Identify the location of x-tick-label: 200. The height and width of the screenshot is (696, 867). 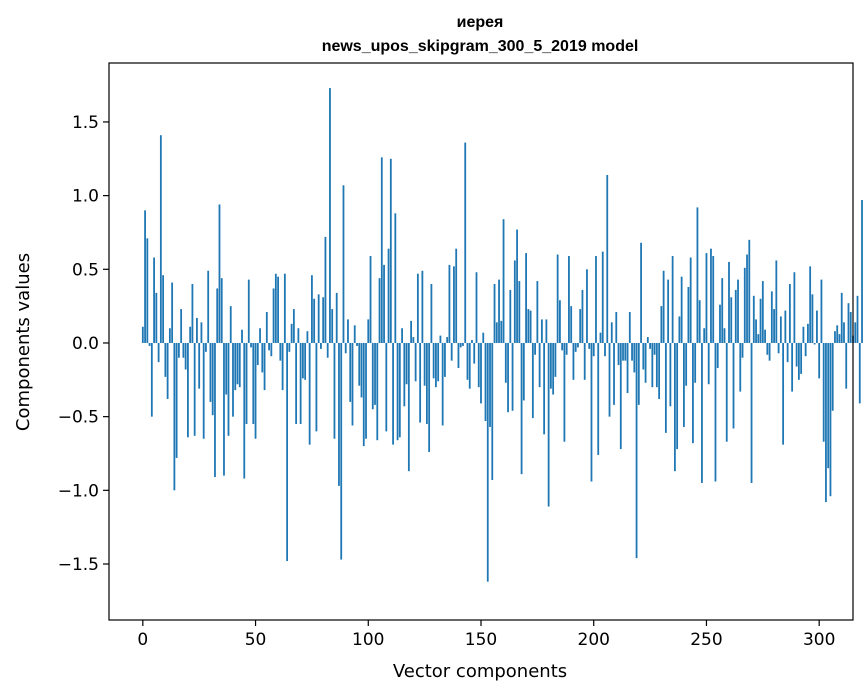
(594, 640).